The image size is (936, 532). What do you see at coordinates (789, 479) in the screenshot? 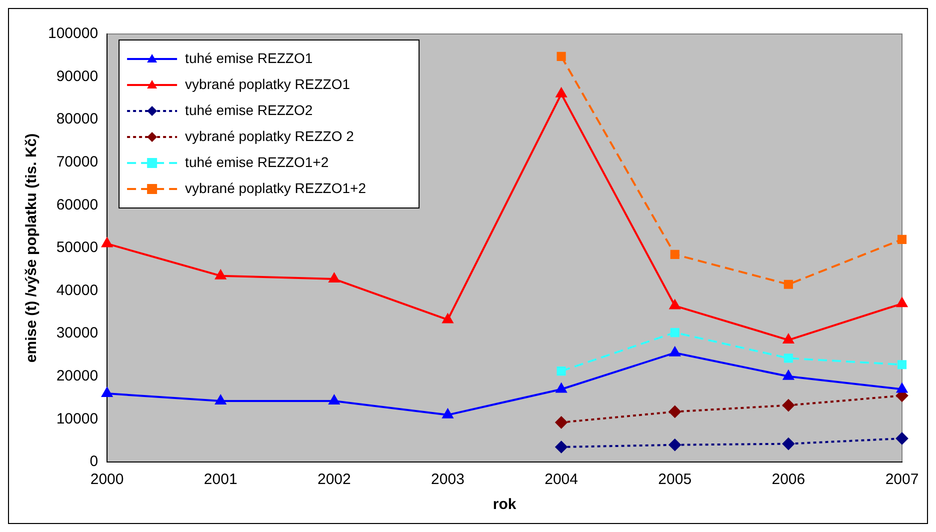
I see `x-tick-label: 2006` at bounding box center [789, 479].